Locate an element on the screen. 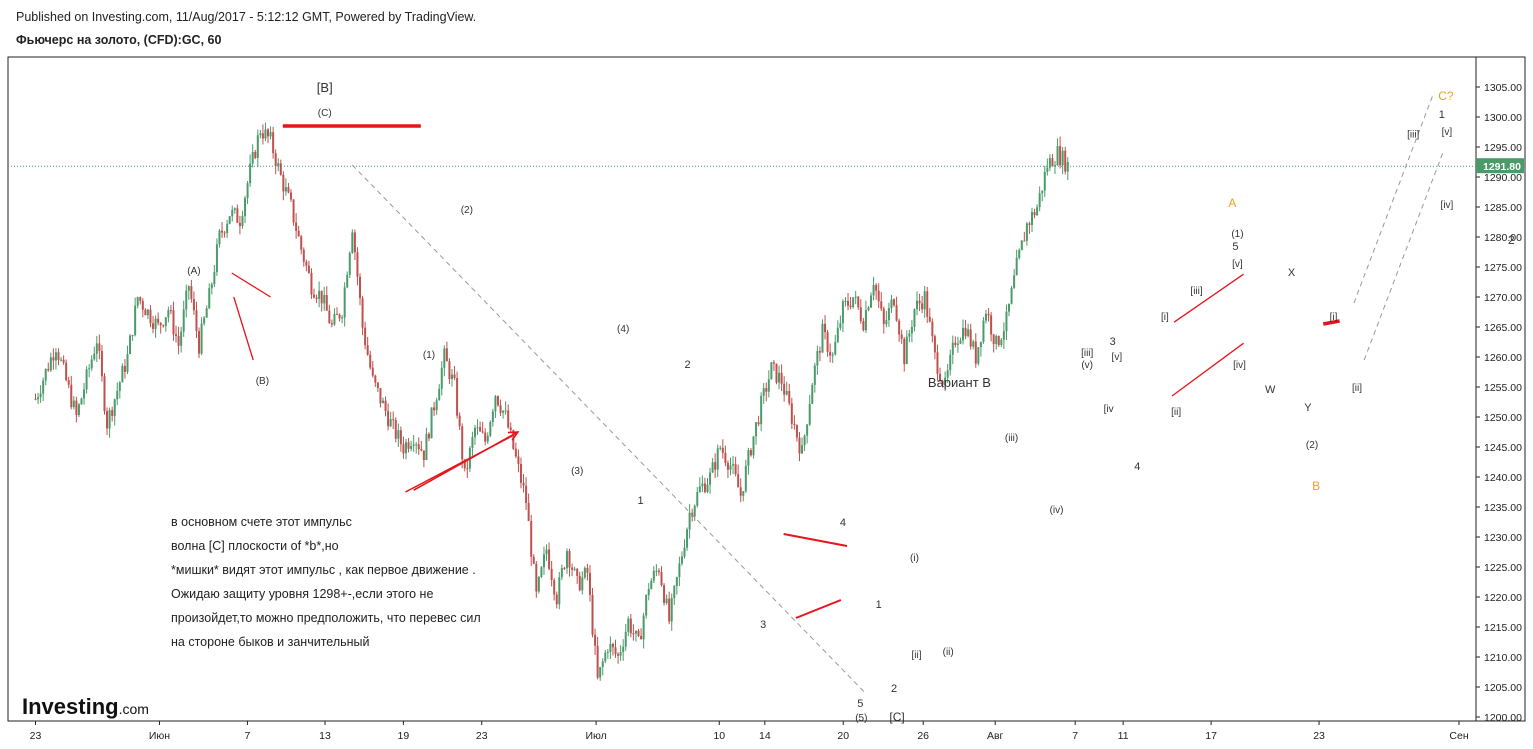 The width and height of the screenshot is (1533, 749). dashed-channel-line is located at coordinates (1394, 198).